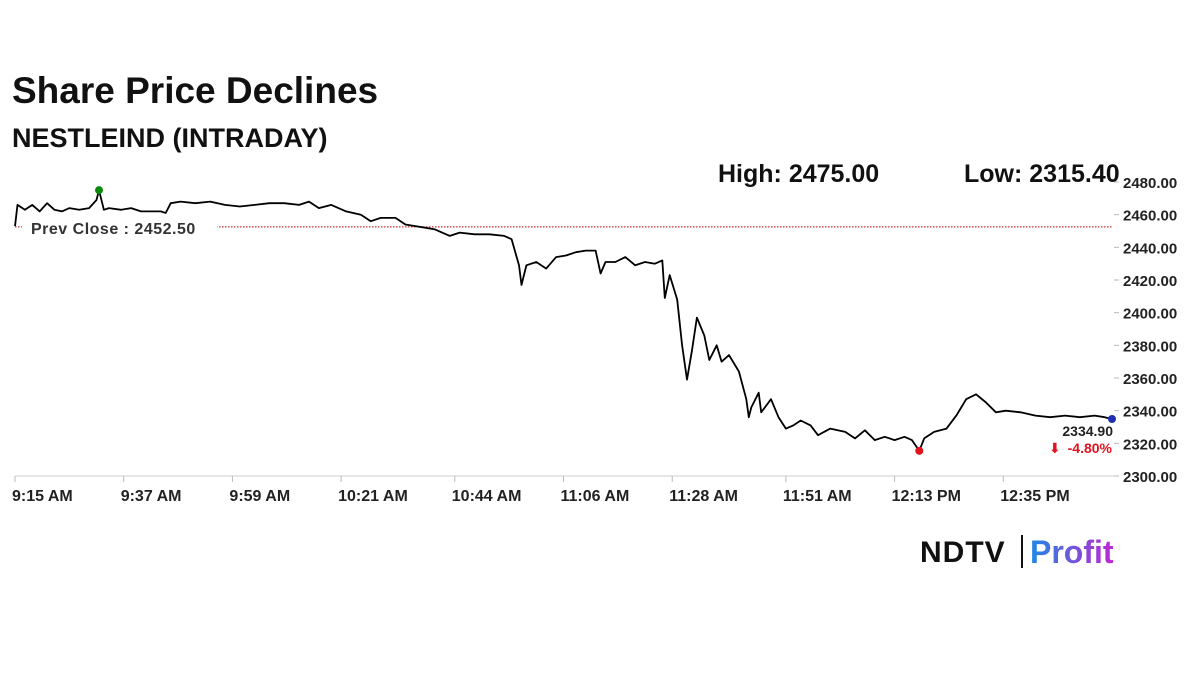 The image size is (1200, 679). What do you see at coordinates (113, 229) in the screenshot?
I see `prev-close-label: Prev Close : 2452.50` at bounding box center [113, 229].